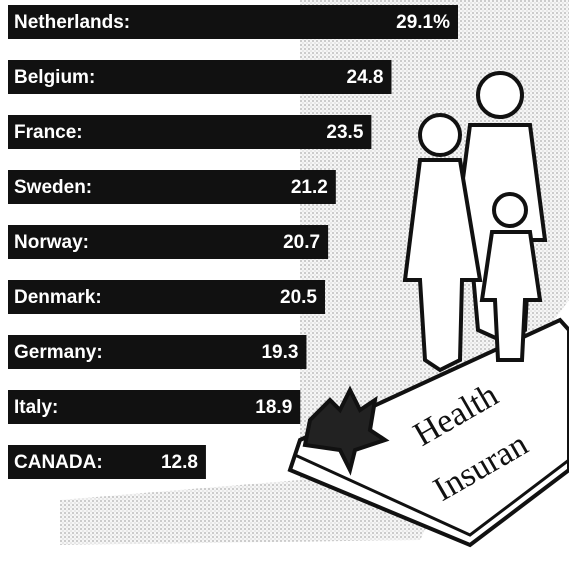 Image resolution: width=569 pixels, height=561 pixels. I want to click on value-label: 18.9, so click(273, 407).